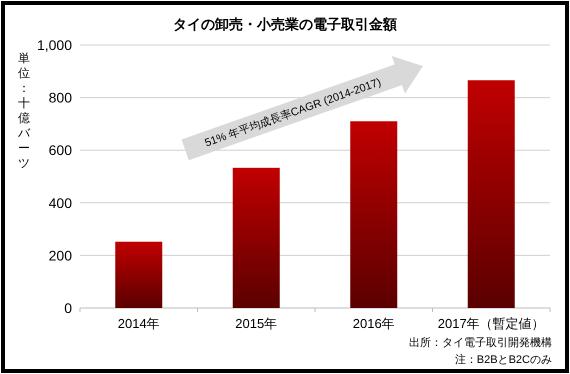 The image size is (570, 374). Describe the element at coordinates (285, 24) in the screenshot. I see `chart-title: タイの卸売・小売業の電子取引金額` at that location.